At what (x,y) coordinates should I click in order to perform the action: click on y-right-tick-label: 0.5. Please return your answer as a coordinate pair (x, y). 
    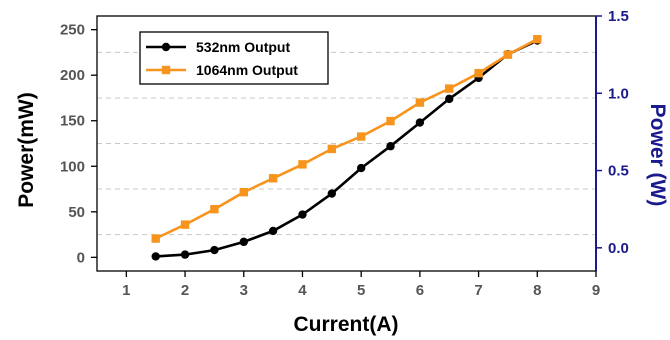
    Looking at the image, I should click on (618, 171).